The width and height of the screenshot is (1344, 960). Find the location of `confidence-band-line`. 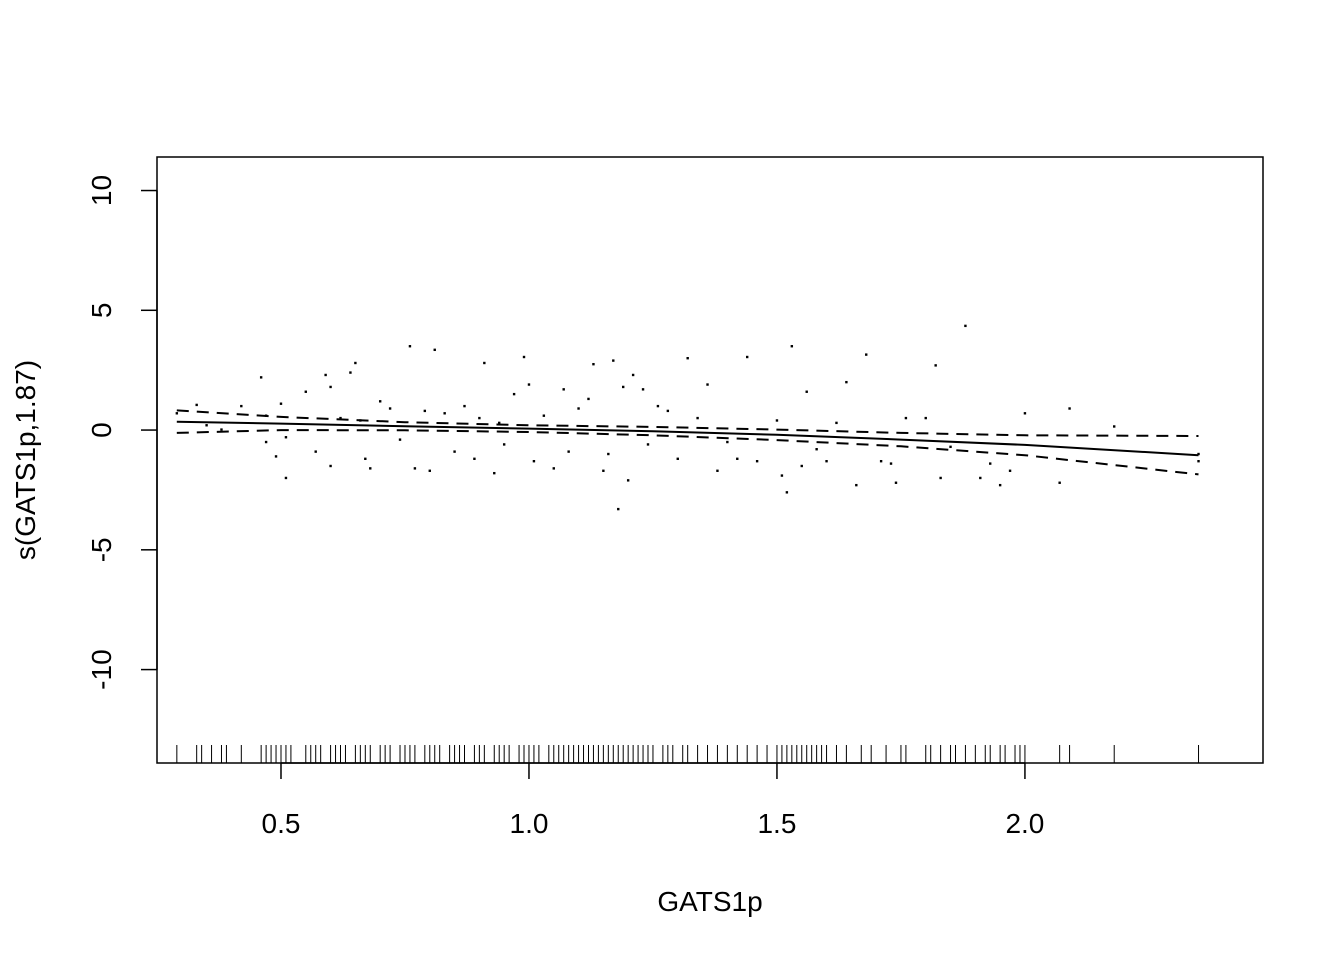

confidence-band-line is located at coordinates (687, 452).